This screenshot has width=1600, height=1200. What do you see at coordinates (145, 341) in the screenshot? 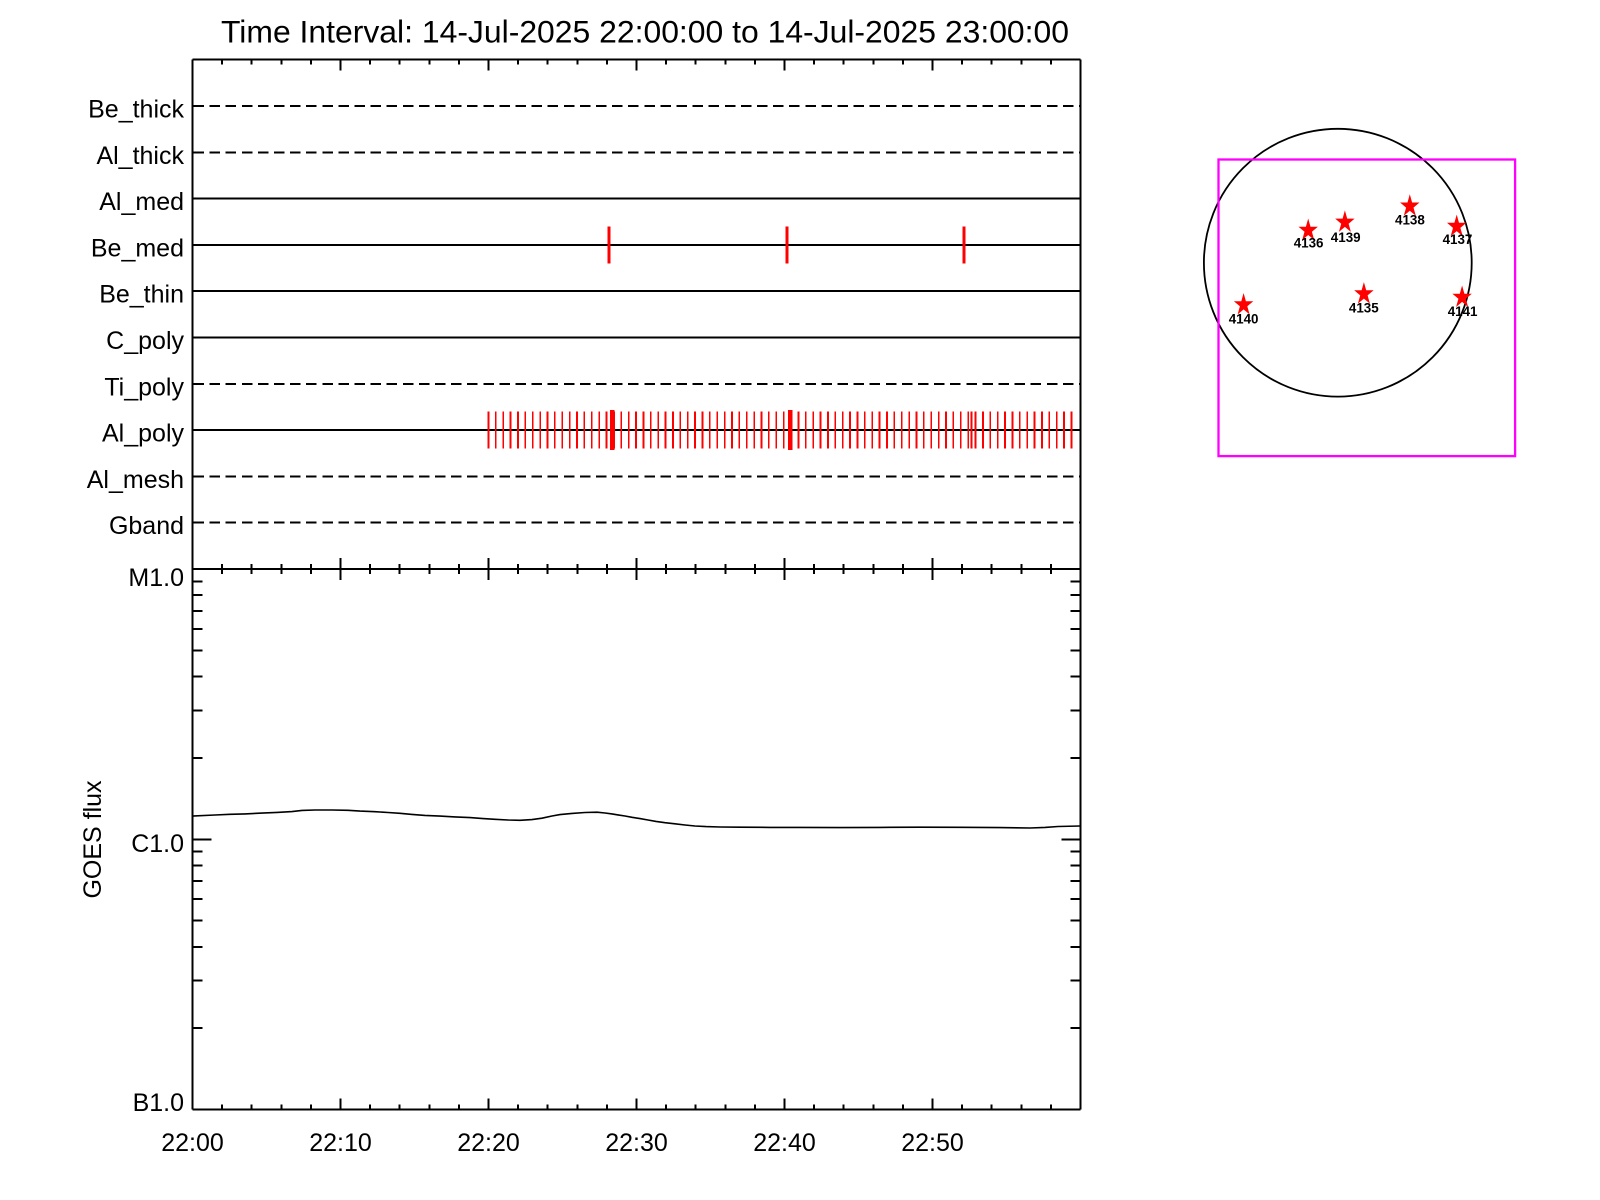
I see `svg-text: C_poly` at bounding box center [145, 341].